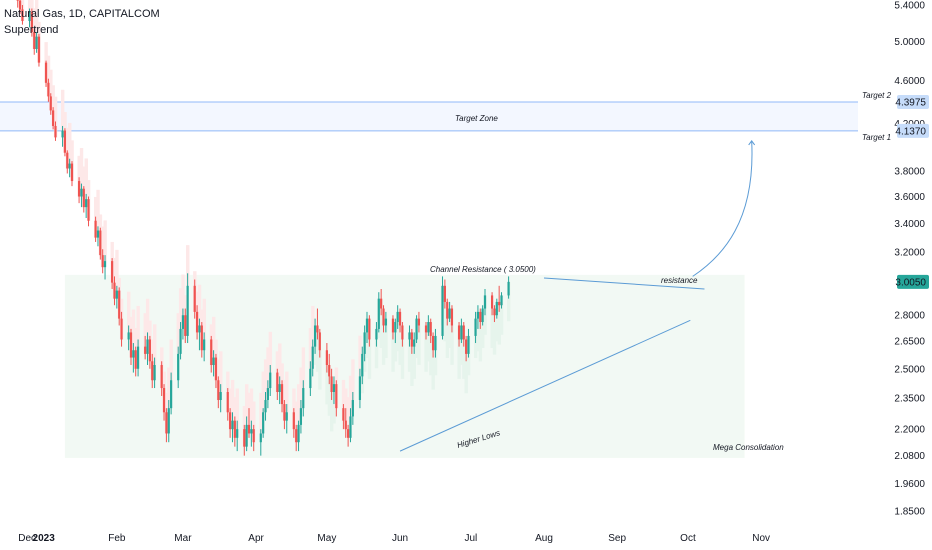 The height and width of the screenshot is (550, 932). What do you see at coordinates (31, 30) in the screenshot?
I see `indicator-title: Supertrend` at bounding box center [31, 30].